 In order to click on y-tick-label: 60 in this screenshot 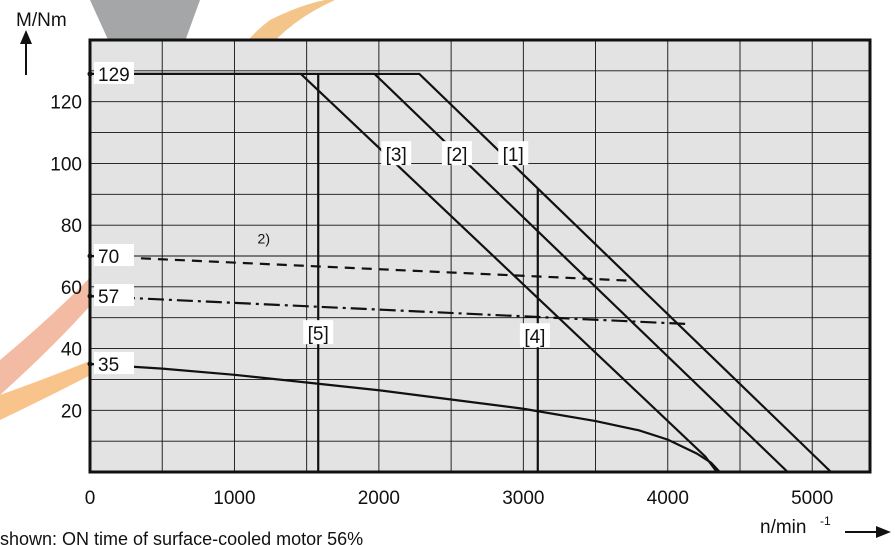, I will do `click(71, 288)`.